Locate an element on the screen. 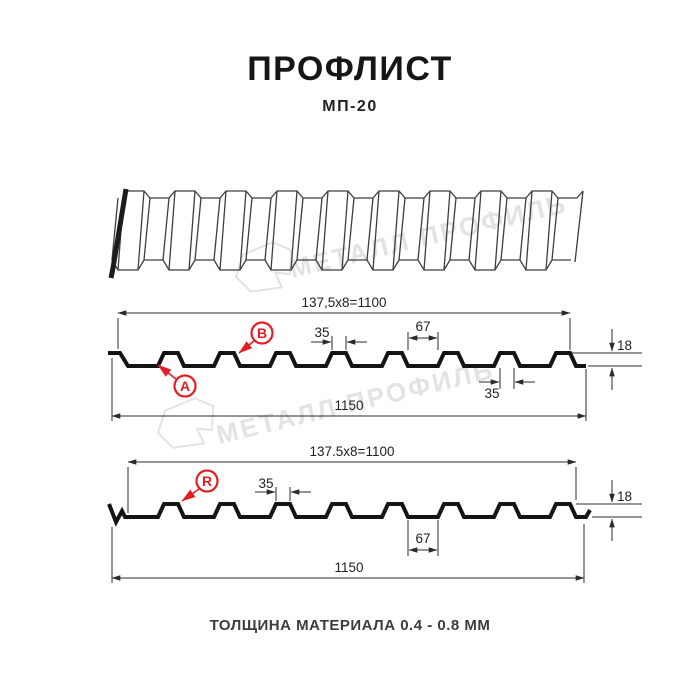 The width and height of the screenshot is (700, 700). label-a: A is located at coordinates (185, 386).